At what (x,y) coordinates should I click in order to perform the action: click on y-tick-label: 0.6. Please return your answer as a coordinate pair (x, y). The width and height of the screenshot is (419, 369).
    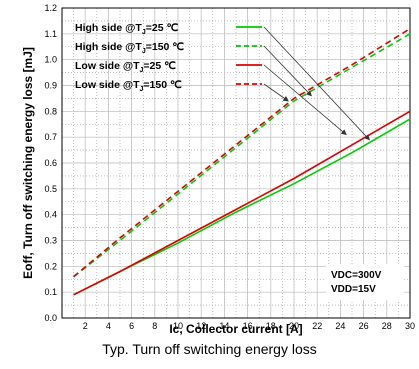
    Looking at the image, I should click on (50, 163).